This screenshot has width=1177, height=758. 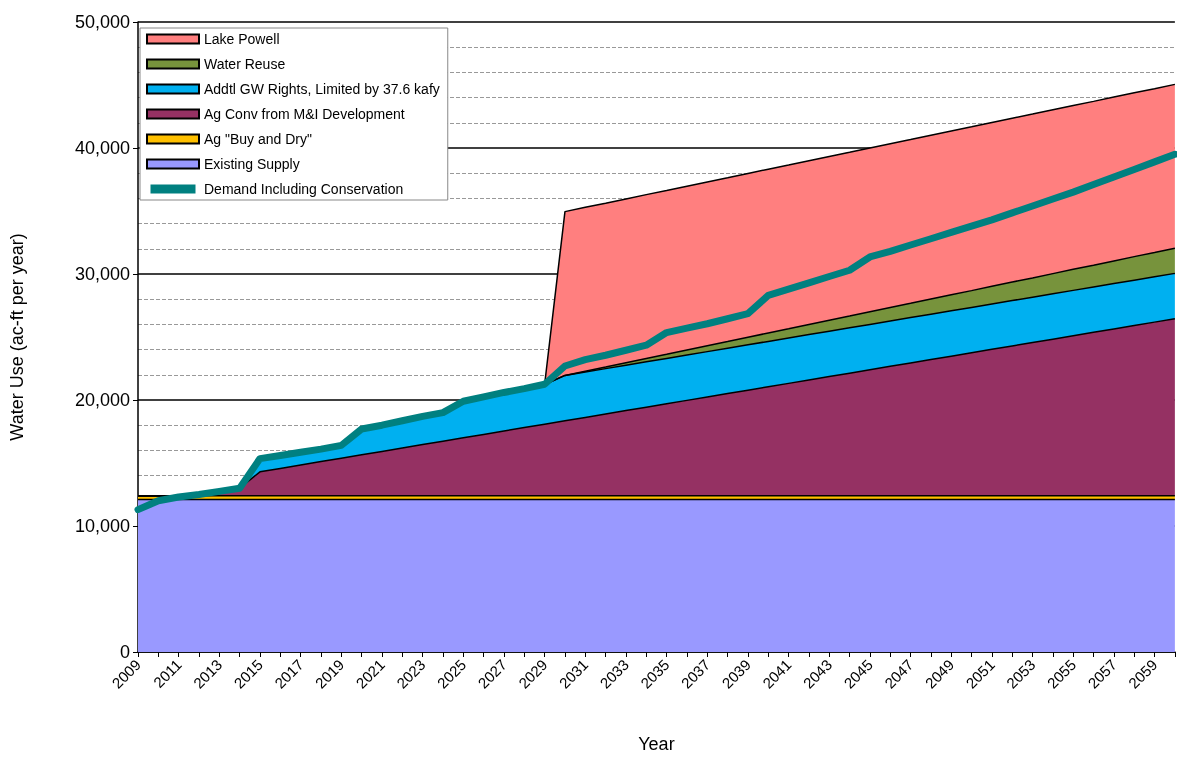 What do you see at coordinates (102, 148) in the screenshot?
I see `y-tick-label: 40,000` at bounding box center [102, 148].